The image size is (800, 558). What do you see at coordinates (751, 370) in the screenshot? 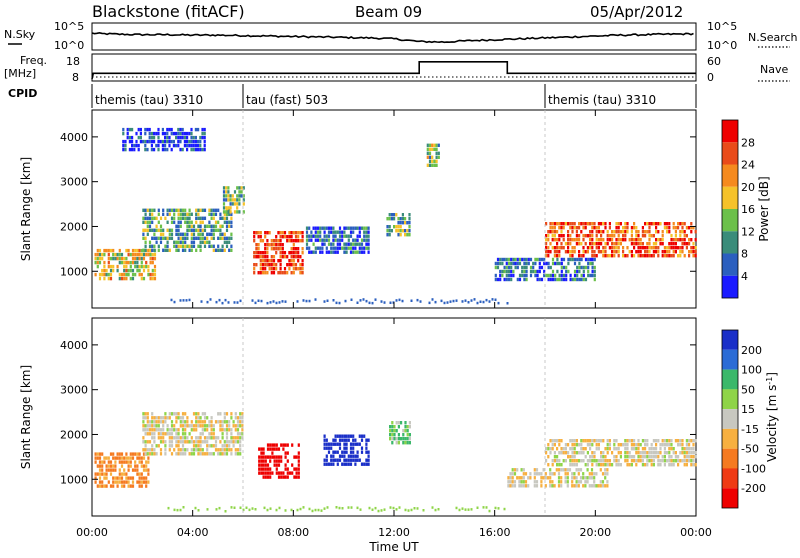
I see `colorbar-tick-1: 100` at bounding box center [751, 370].